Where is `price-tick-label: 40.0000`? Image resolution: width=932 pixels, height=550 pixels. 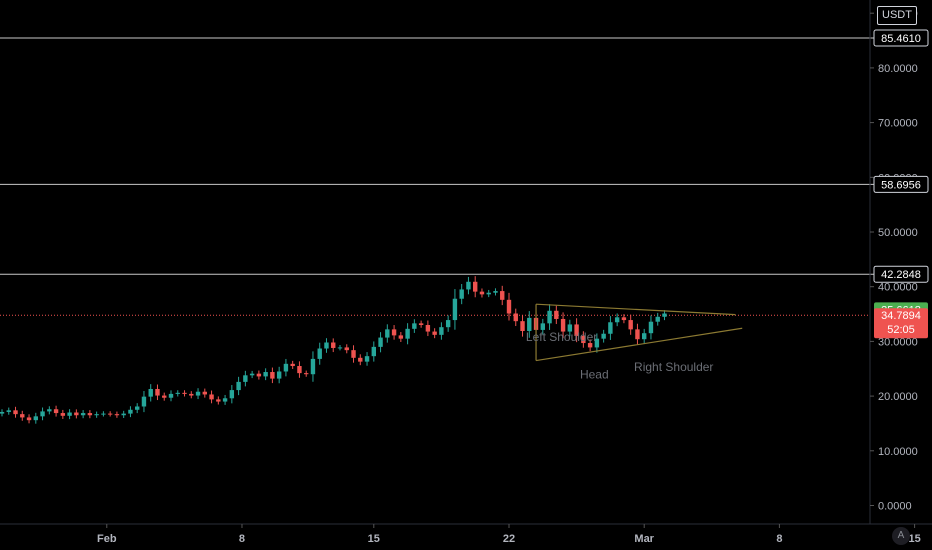
price-tick-label: 40.0000 is located at coordinates (898, 288).